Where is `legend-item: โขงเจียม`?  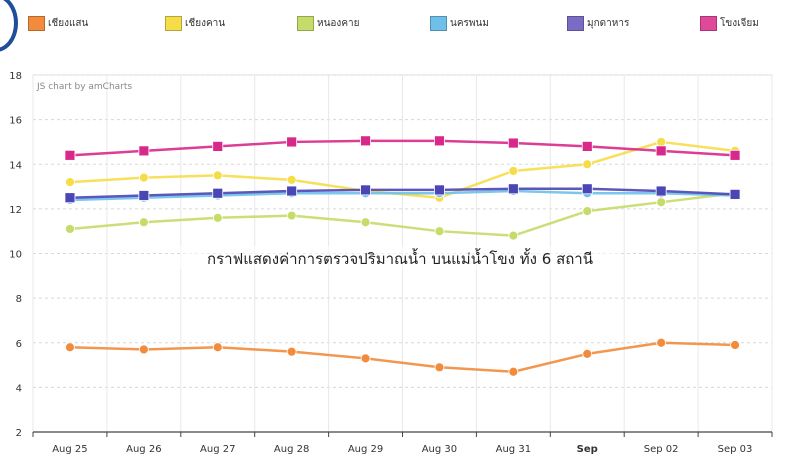
legend-item: โขงเจียม is located at coordinates (729, 23).